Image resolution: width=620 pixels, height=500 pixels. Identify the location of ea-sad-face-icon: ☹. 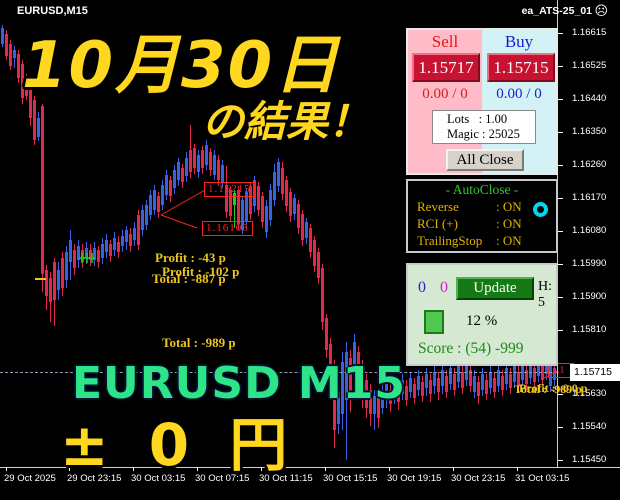
(601, 10).